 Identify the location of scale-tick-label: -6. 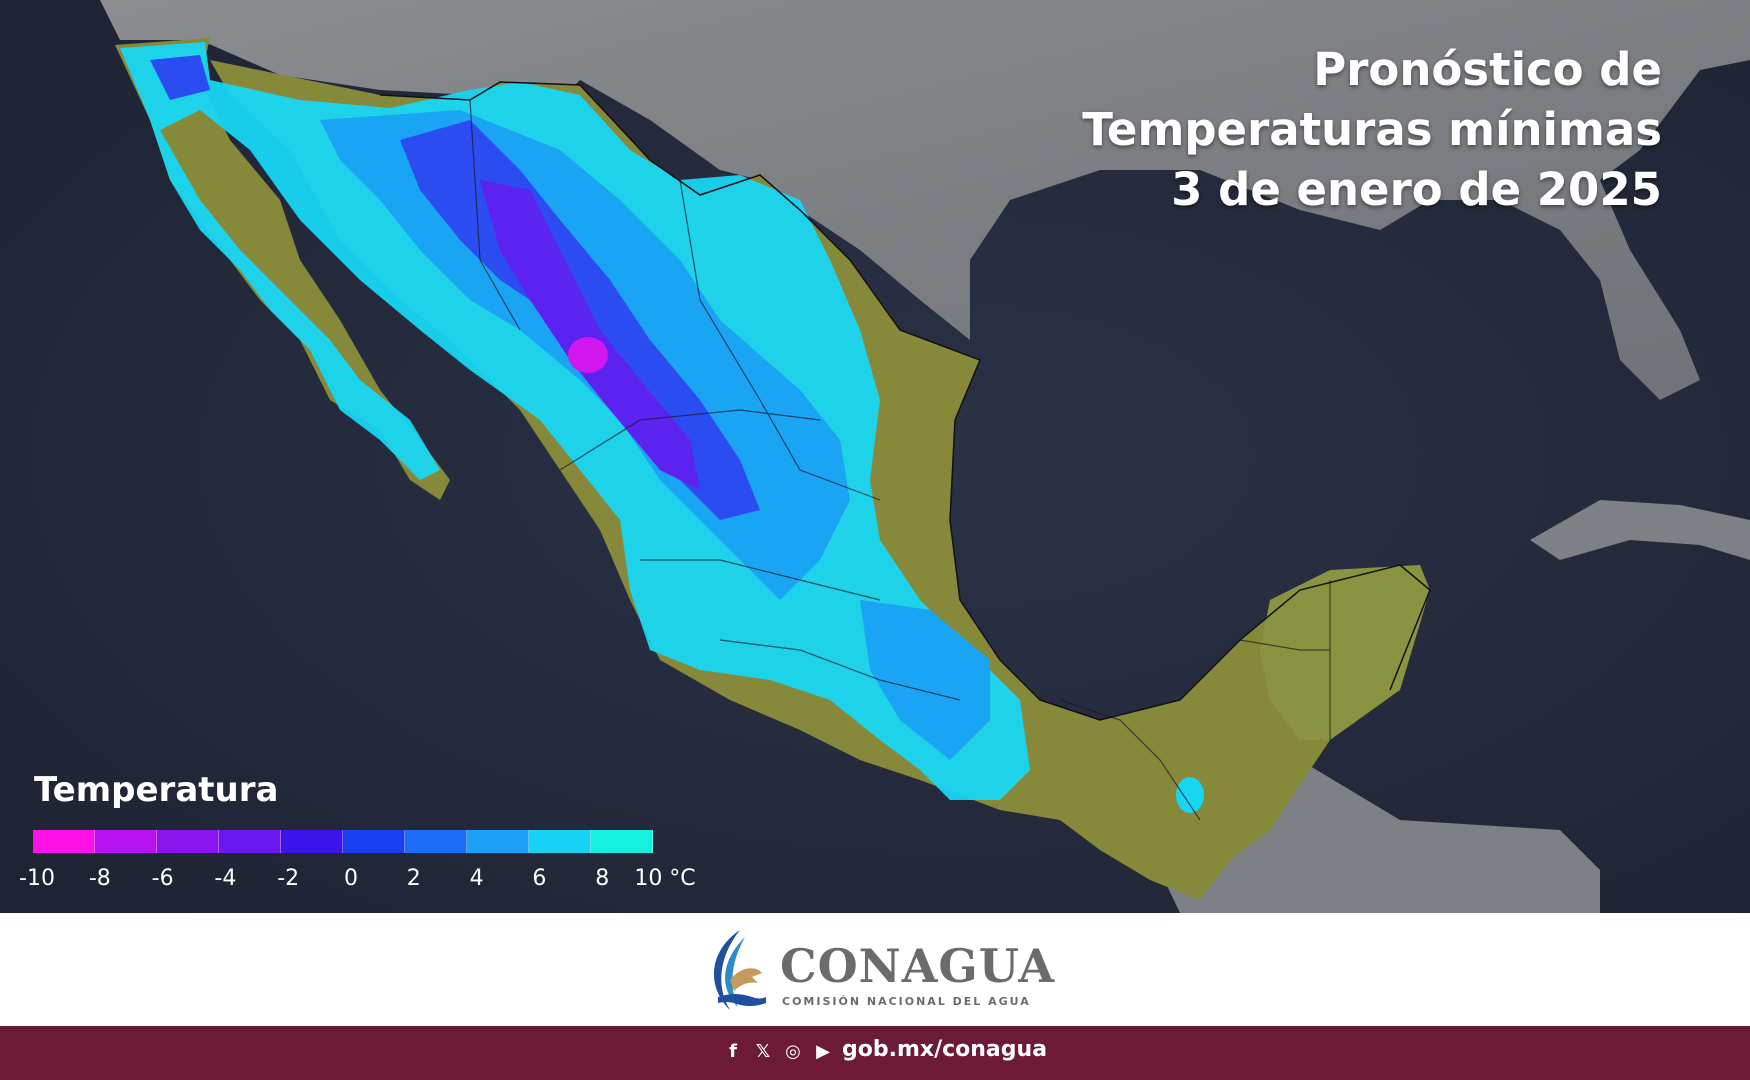
(162, 878).